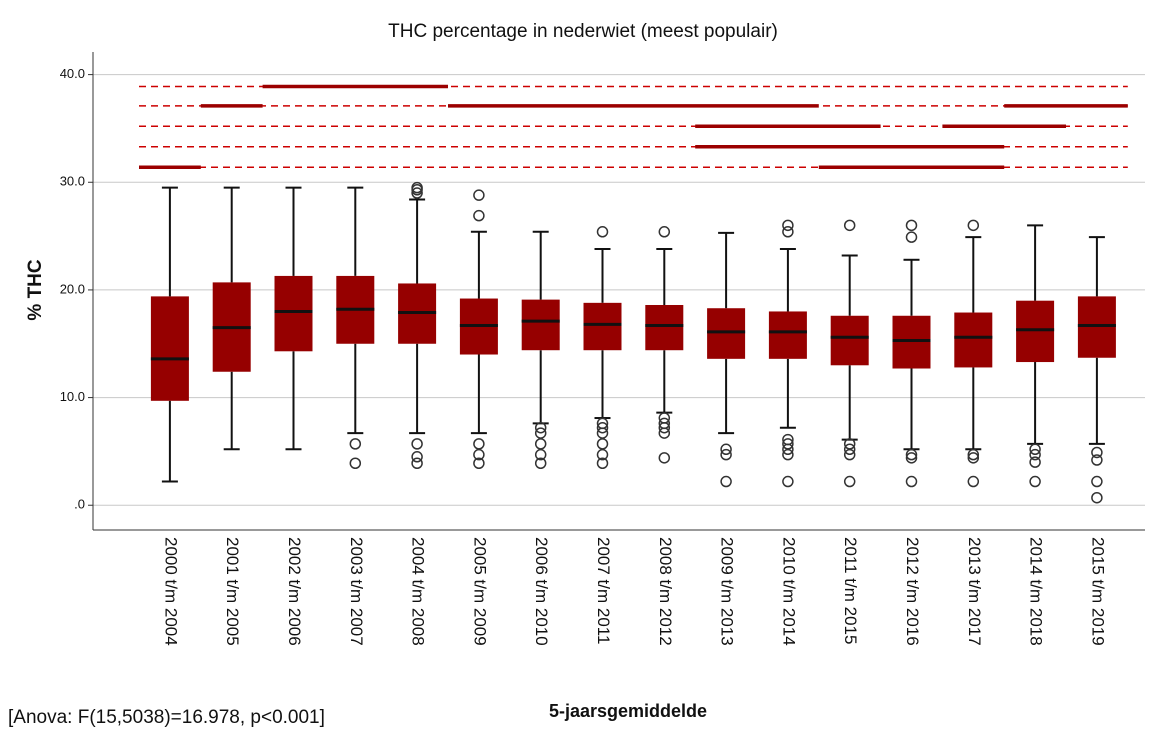 The height and width of the screenshot is (733, 1166). Describe the element at coordinates (665, 591) in the screenshot. I see `x-tick-label: 2008 t/m 2012` at that location.